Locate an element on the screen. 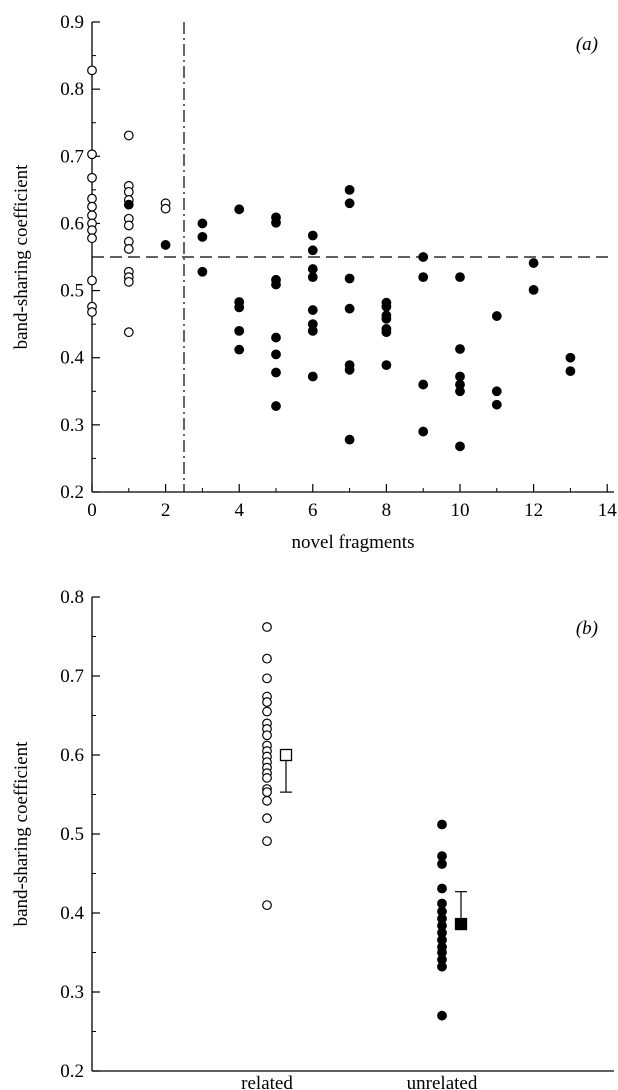 The width and height of the screenshot is (618, 1090). x-tick-label: 0 is located at coordinates (92, 510).